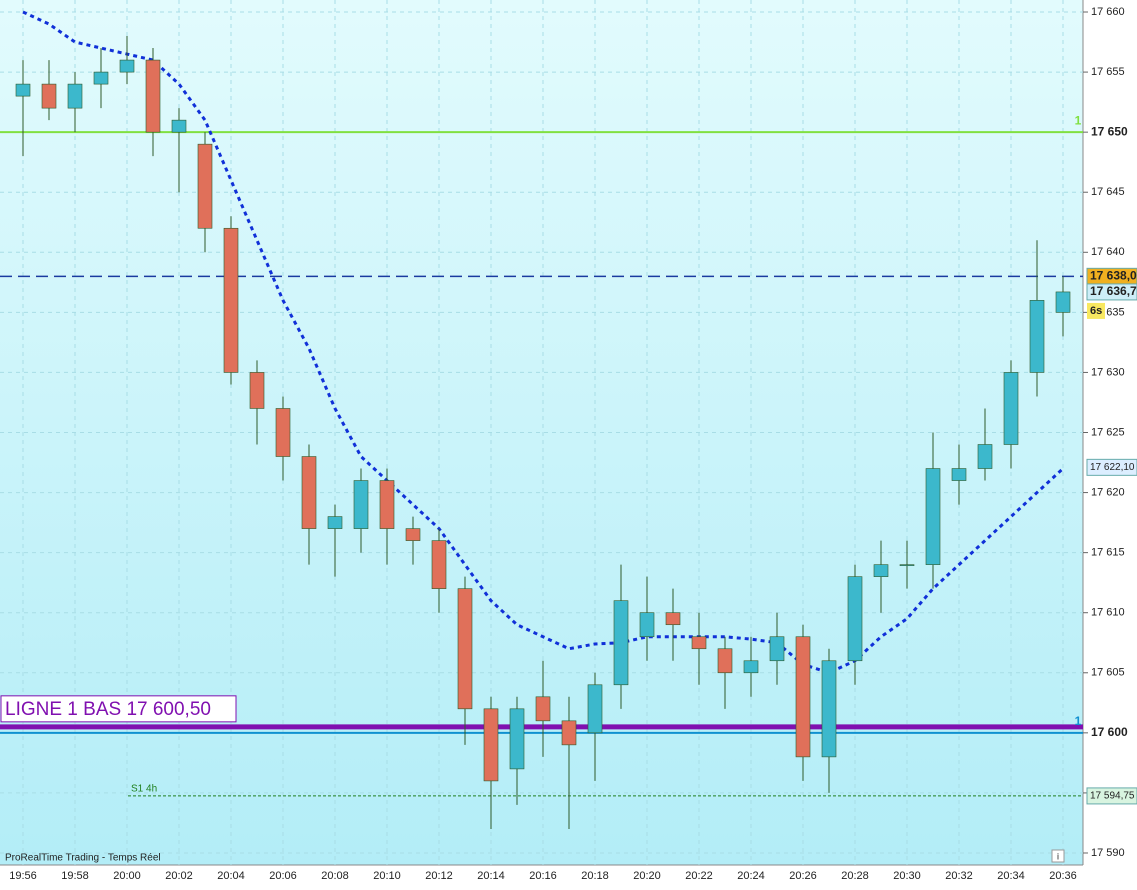 This screenshot has height=890, width=1137. What do you see at coordinates (647, 876) in the screenshot?
I see `x-tick-label: 20:20` at bounding box center [647, 876].